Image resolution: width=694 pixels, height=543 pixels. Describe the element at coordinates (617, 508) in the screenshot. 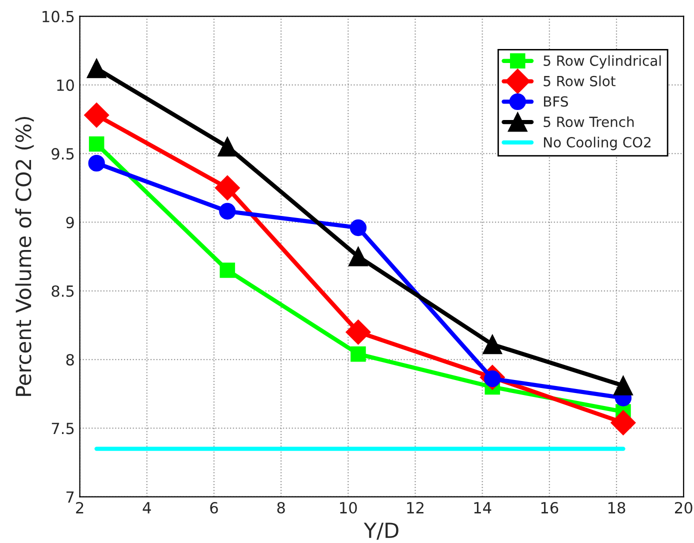

I see `x-tick-label: 18` at that location.